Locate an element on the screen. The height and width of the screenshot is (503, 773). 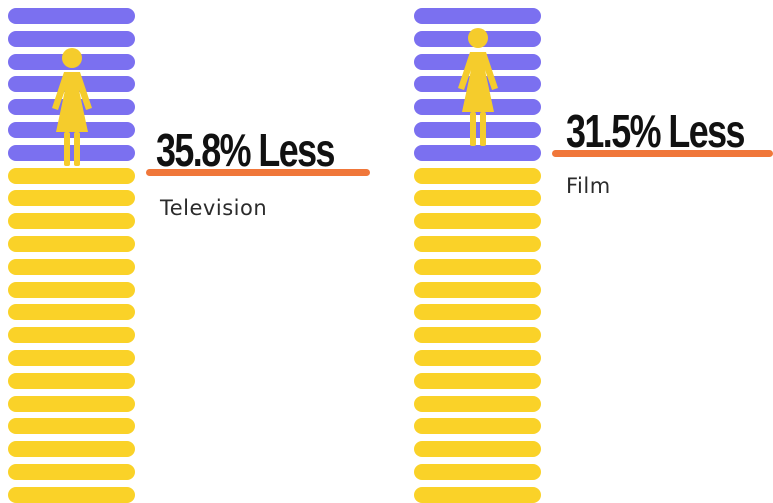
film-headline: 31.5% Less is located at coordinates (655, 131).